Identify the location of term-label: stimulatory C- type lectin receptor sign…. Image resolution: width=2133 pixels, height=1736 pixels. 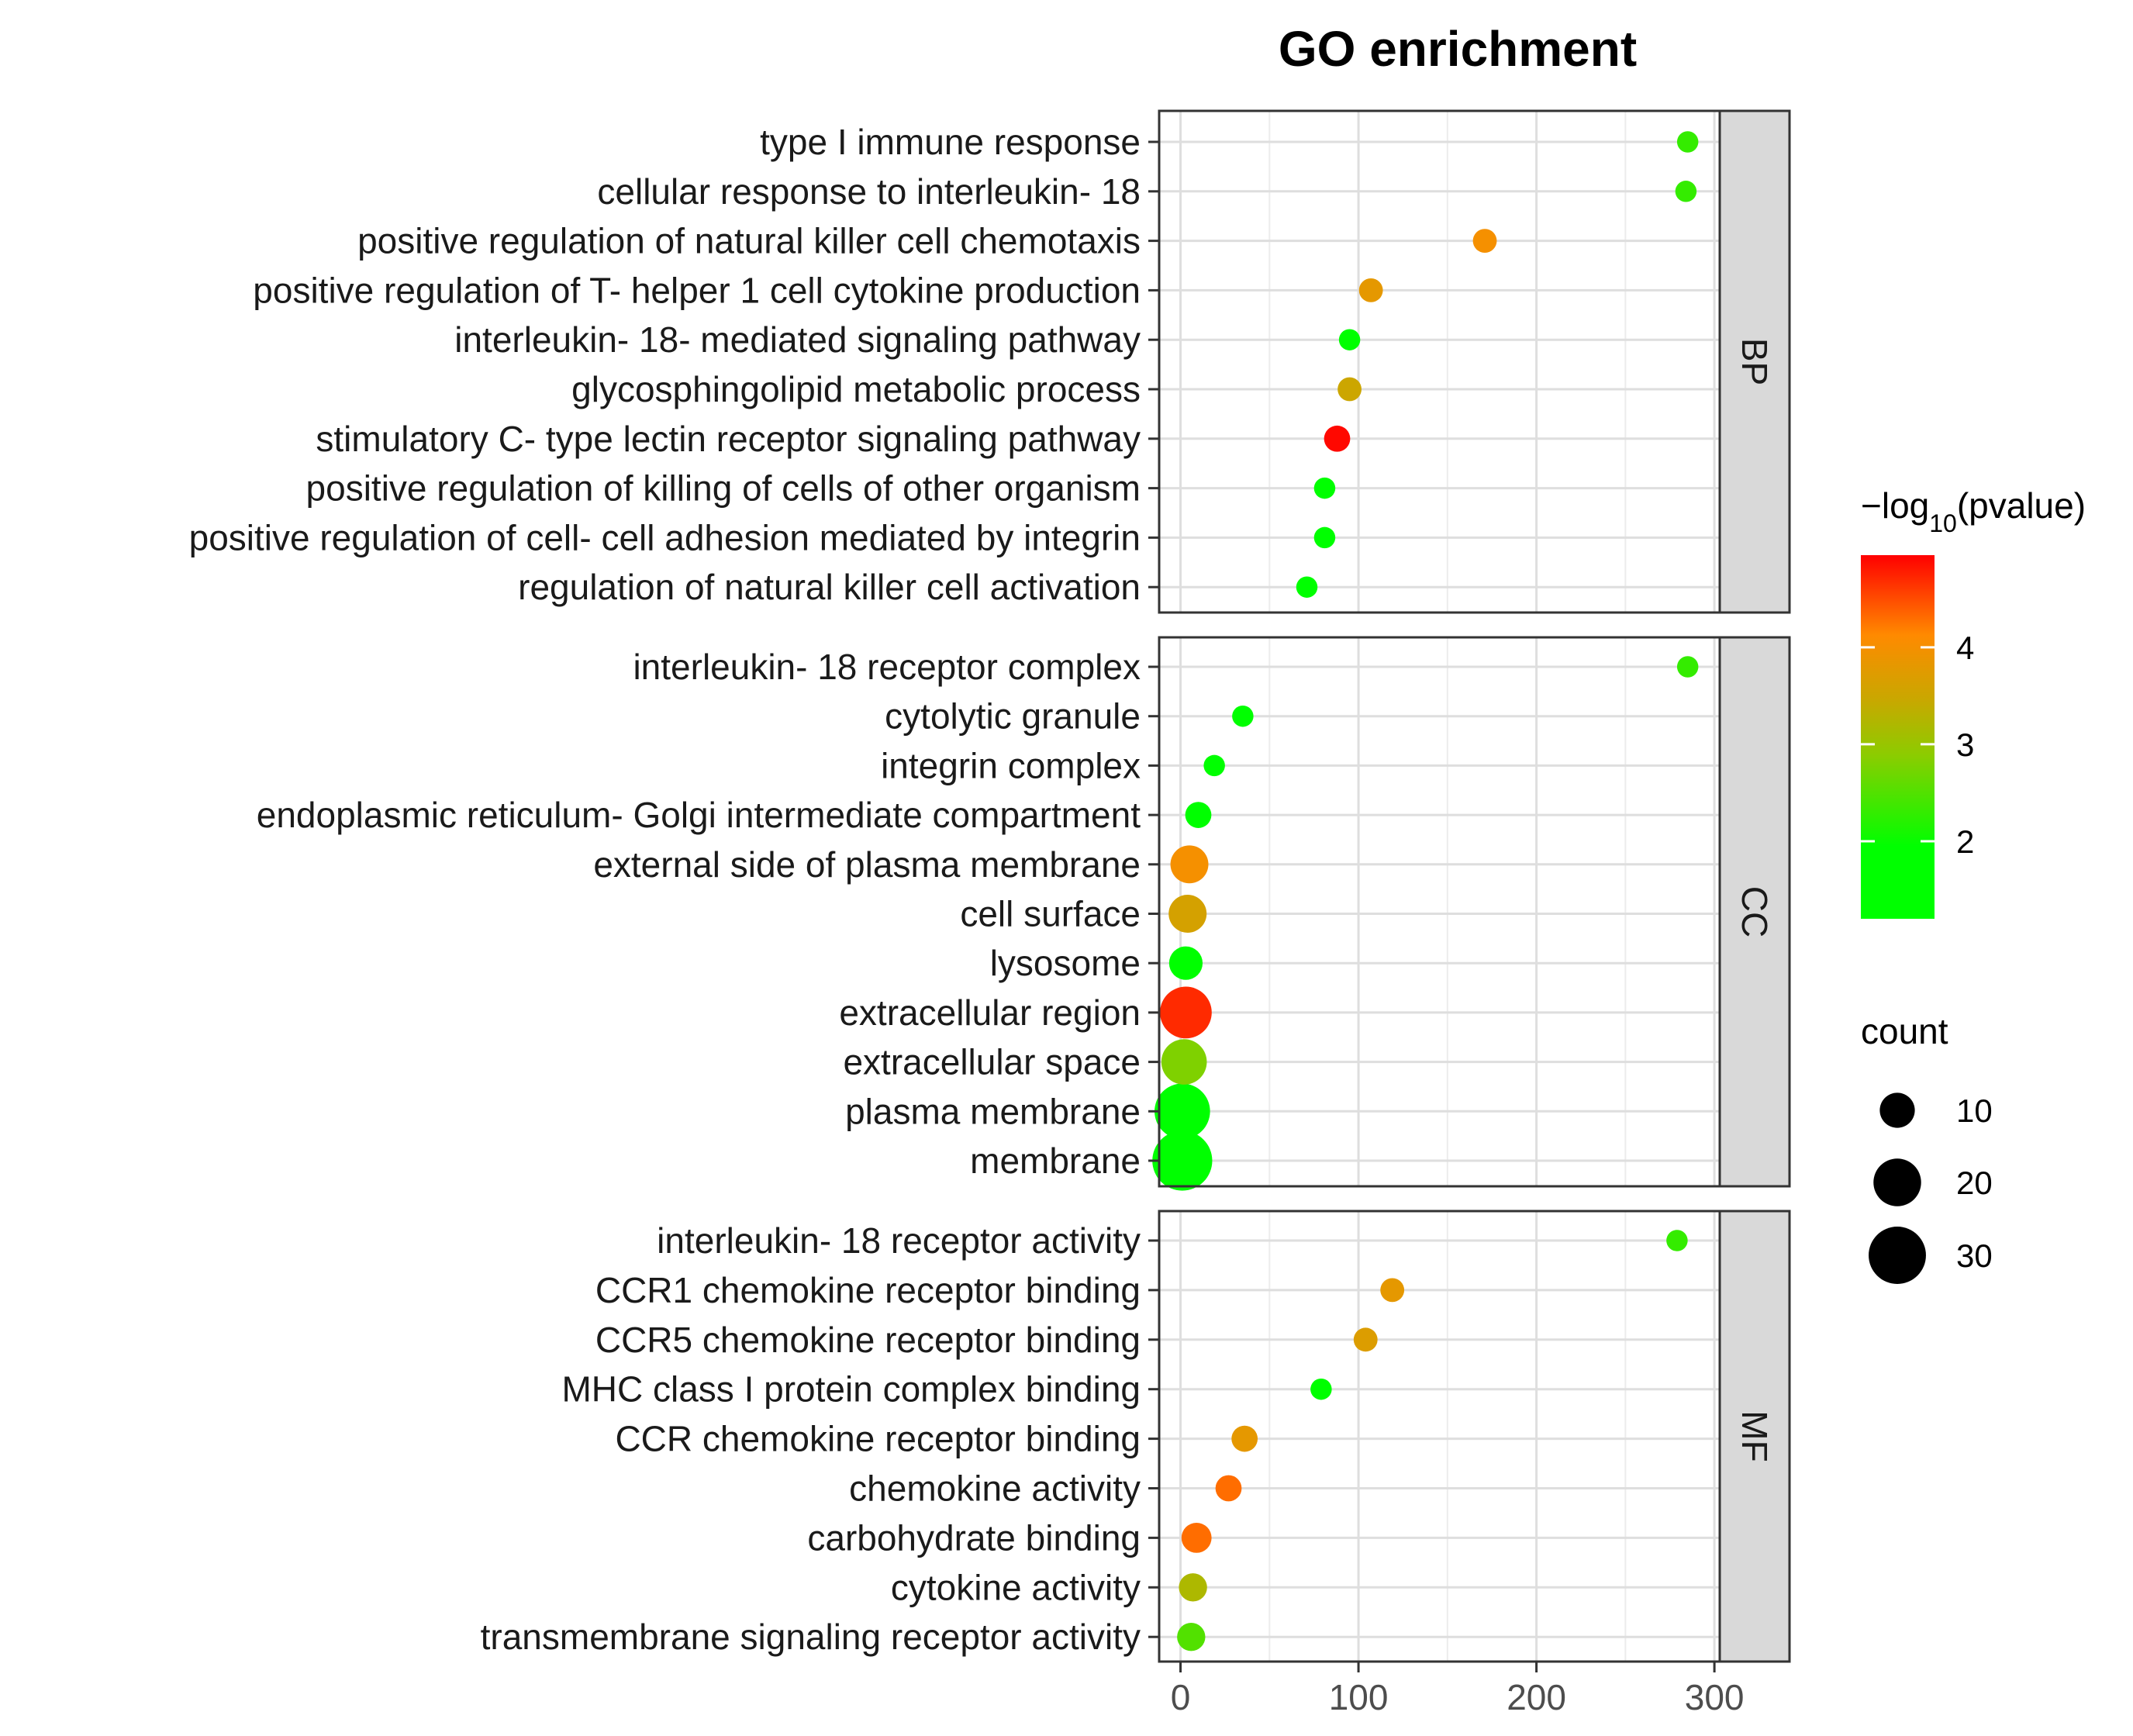
(728, 439).